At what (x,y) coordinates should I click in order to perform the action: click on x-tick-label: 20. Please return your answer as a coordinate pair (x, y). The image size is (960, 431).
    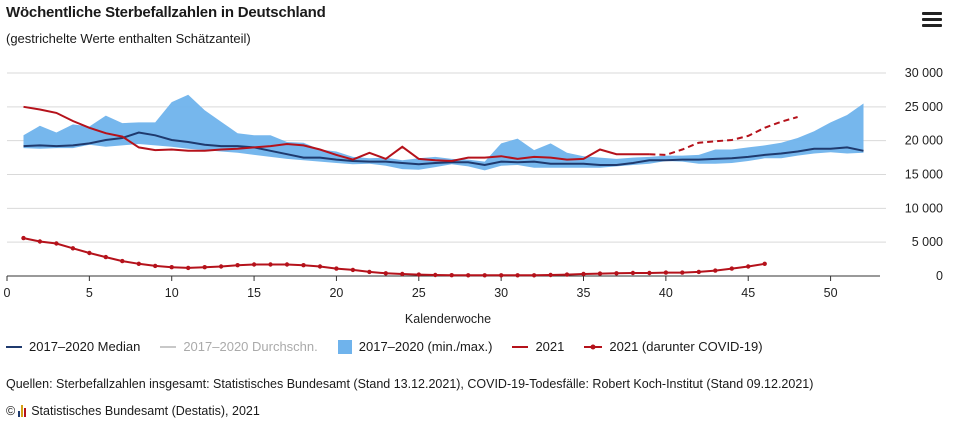
    Looking at the image, I should click on (336, 293).